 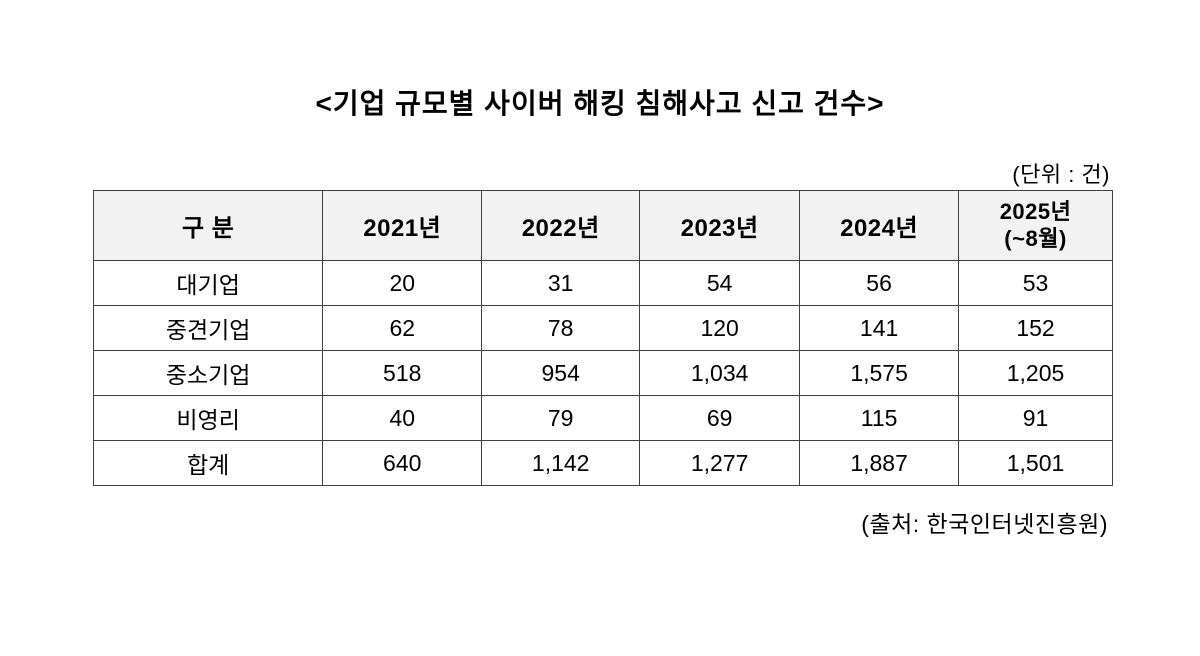 What do you see at coordinates (720, 373) in the screenshot?
I see `cell: 1,034` at bounding box center [720, 373].